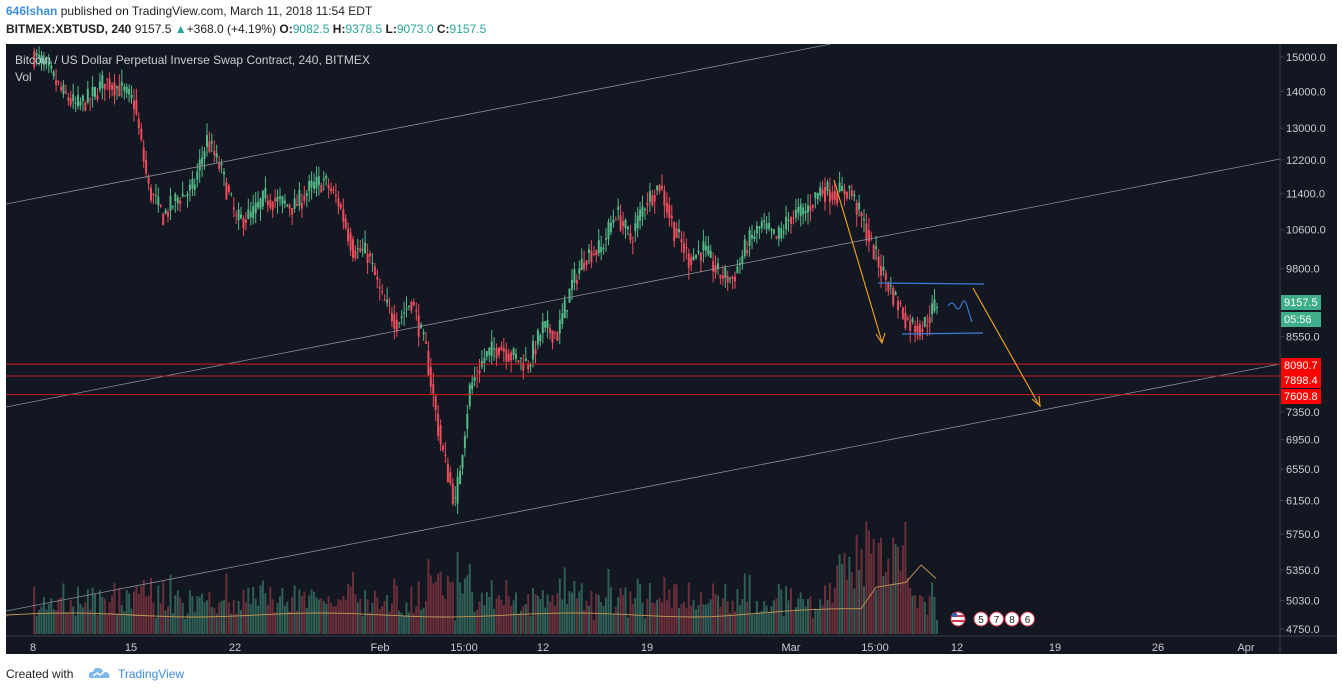  Describe the element at coordinates (960, 311) in the screenshot. I see `projection-wave` at that location.